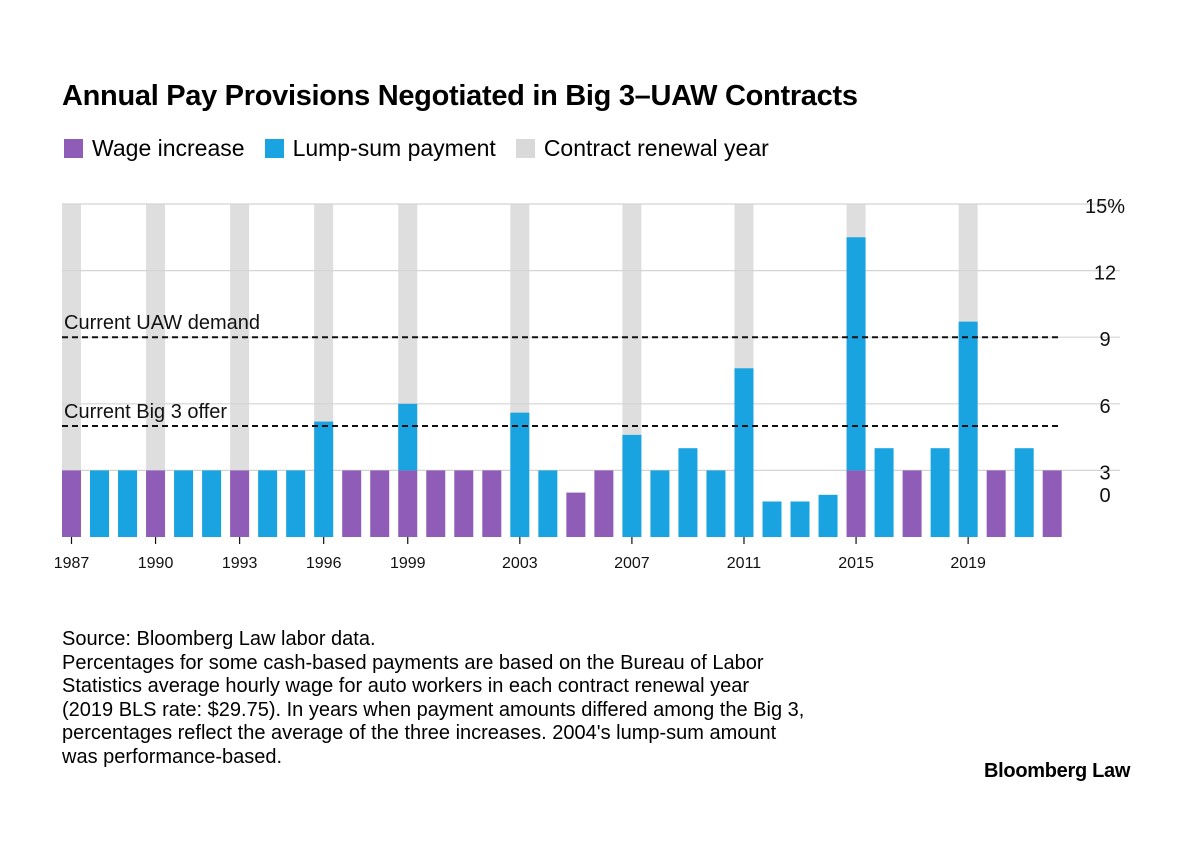  Describe the element at coordinates (145, 412) in the screenshot. I see `reference-line-label: Current Big 3 offer` at that location.